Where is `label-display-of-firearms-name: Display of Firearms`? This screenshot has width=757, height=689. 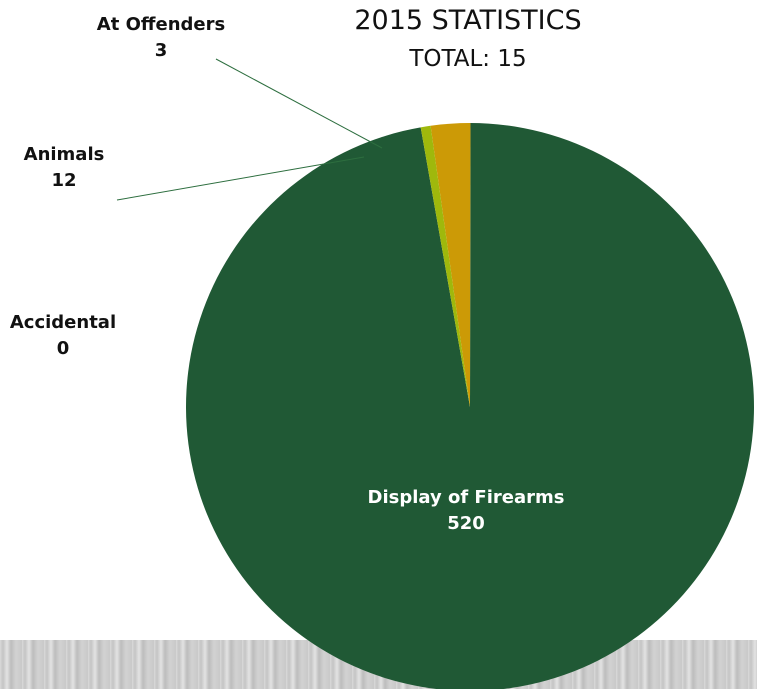 label-display-of-firearms-name: Display of Firearms is located at coordinates (466, 497).